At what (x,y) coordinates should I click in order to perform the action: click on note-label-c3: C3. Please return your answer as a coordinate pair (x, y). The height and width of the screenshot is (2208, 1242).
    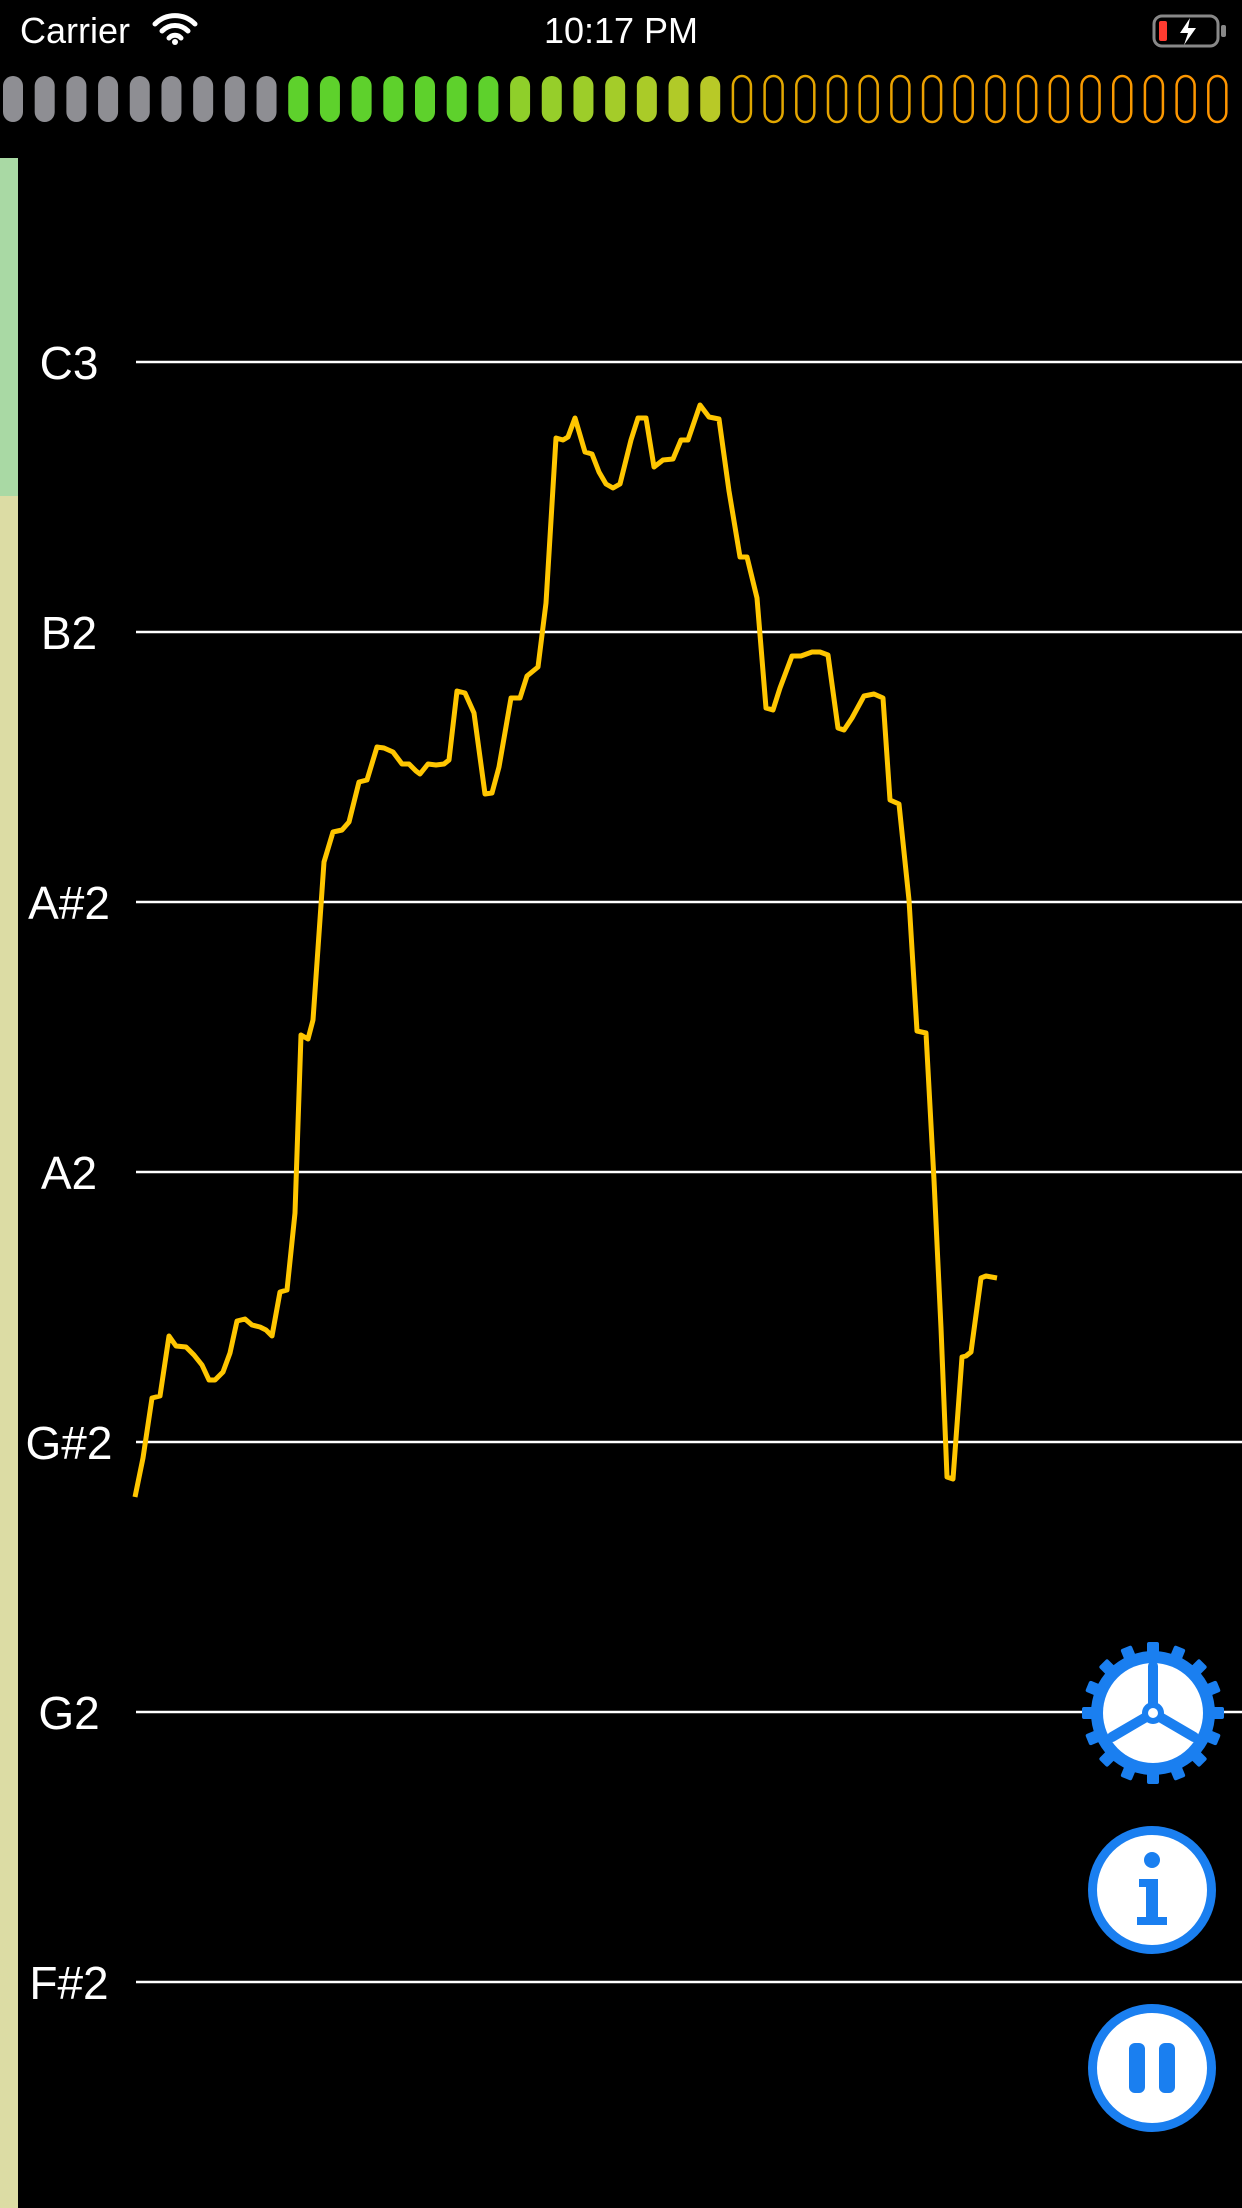
    Looking at the image, I should click on (69, 363).